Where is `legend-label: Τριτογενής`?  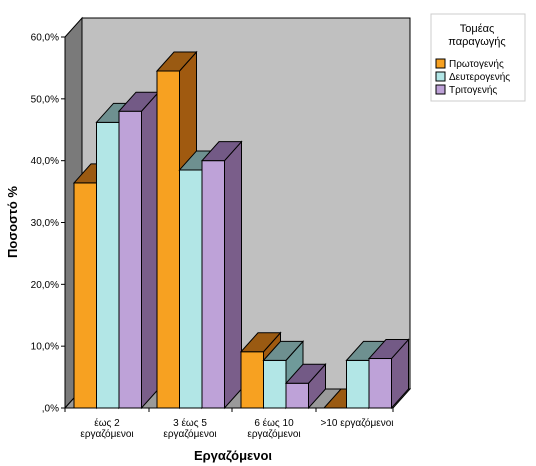 legend-label: Τριτογενής is located at coordinates (473, 90).